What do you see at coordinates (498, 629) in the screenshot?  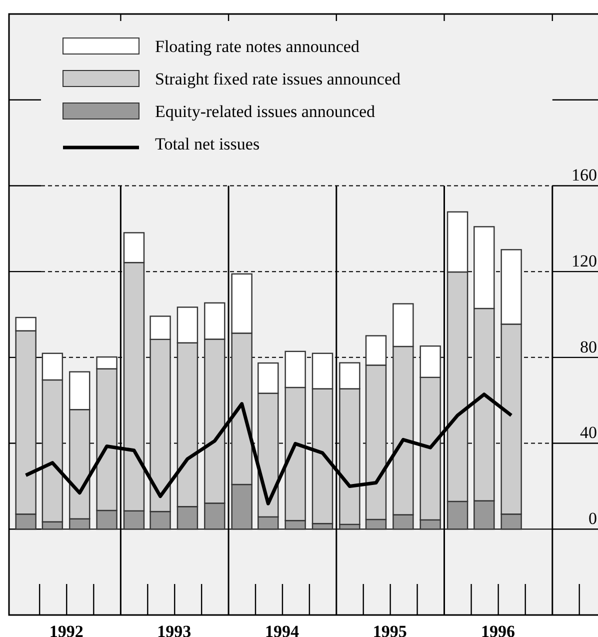 I see `x-tick-label: 1996` at bounding box center [498, 629].